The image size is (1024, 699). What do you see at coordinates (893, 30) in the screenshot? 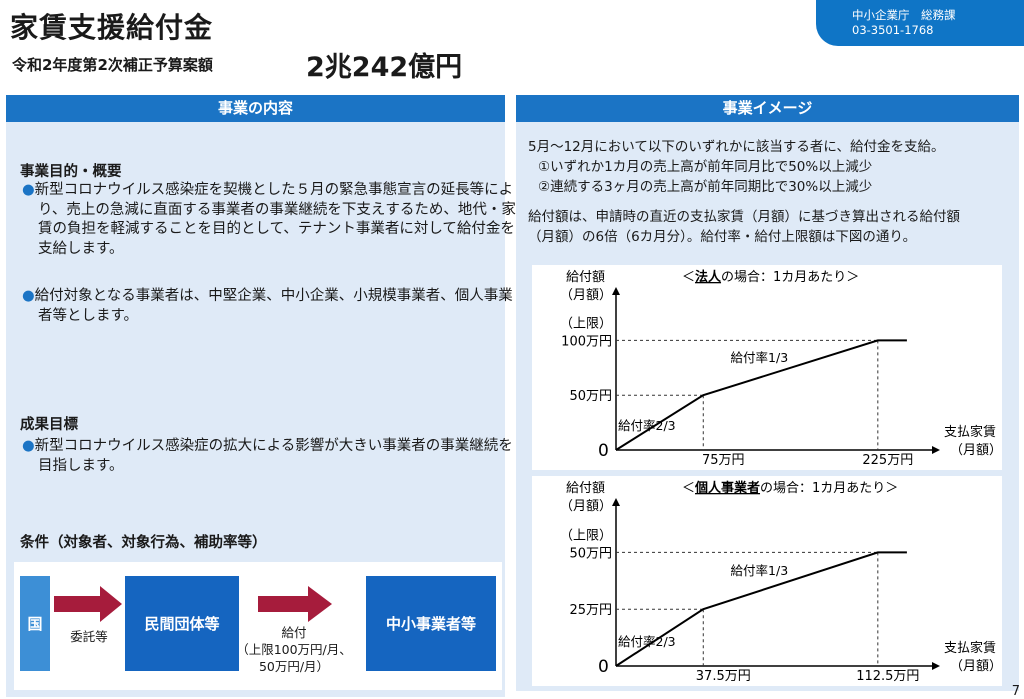
I see `agency-phone: 03-3501-1768` at bounding box center [893, 30].